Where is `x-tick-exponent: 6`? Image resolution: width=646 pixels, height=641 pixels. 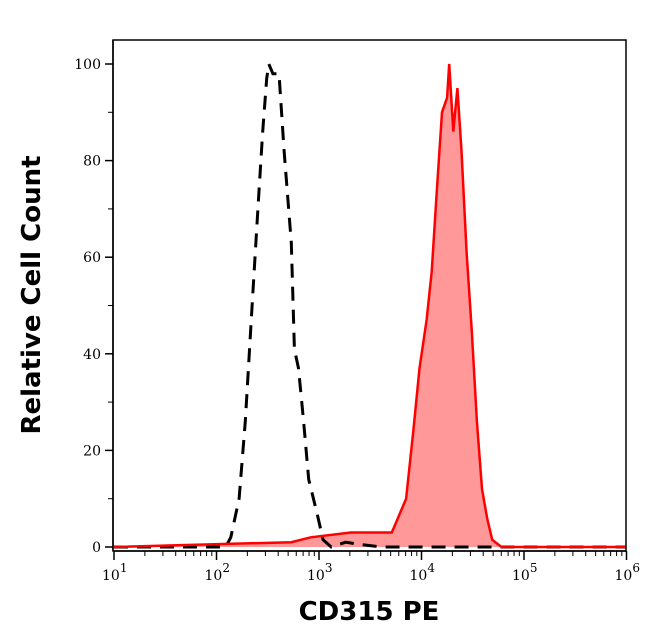 x-tick-exponent: 6 is located at coordinates (636, 568).